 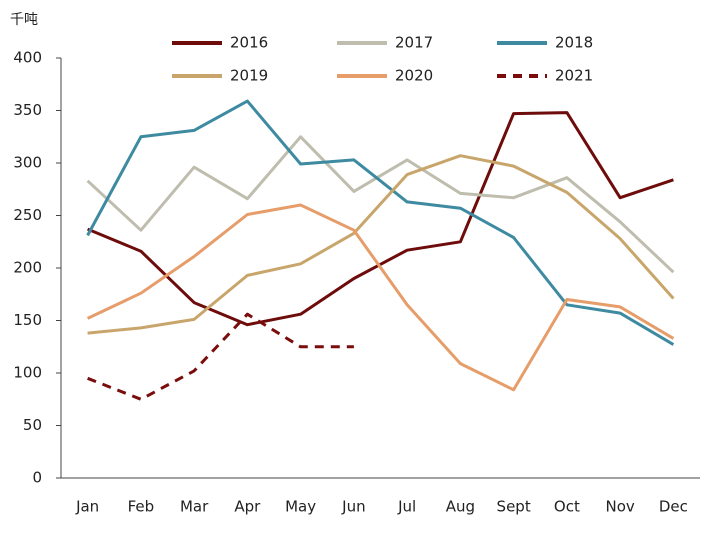 I want to click on y-tick-label: 400, so click(x=27, y=58).